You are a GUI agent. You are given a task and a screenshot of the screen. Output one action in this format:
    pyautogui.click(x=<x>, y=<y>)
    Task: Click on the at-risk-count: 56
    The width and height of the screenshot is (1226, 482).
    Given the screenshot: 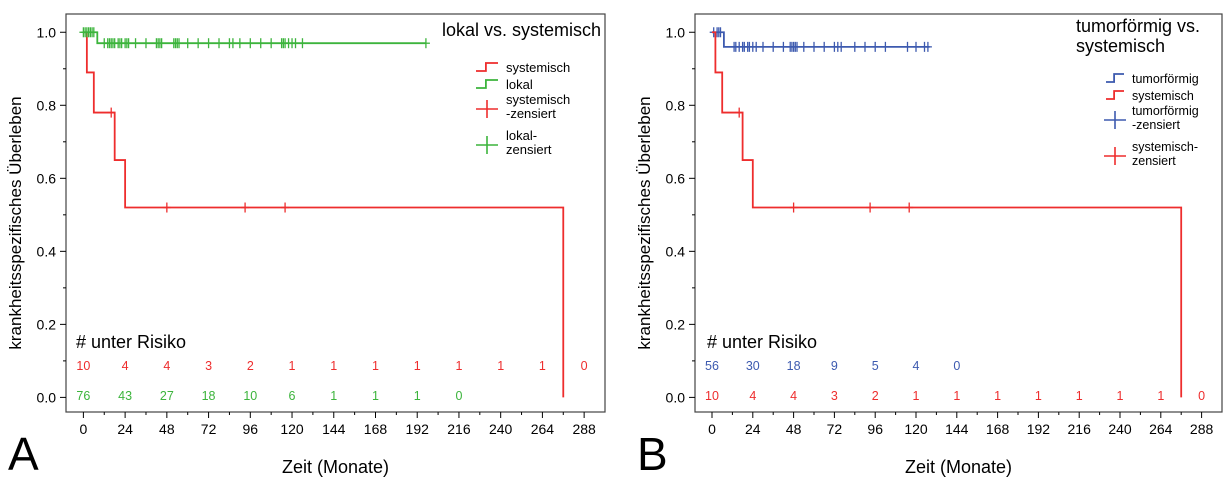 What is the action you would take?
    pyautogui.click(x=712, y=366)
    